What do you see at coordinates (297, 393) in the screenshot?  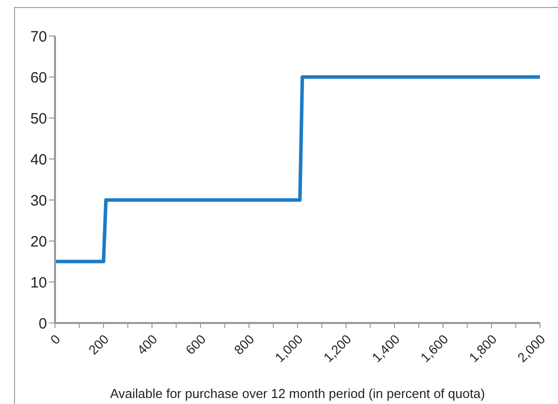 I see `x-axis-title: Available for purchase over 12 month period (in percent of quota)` at bounding box center [297, 393].